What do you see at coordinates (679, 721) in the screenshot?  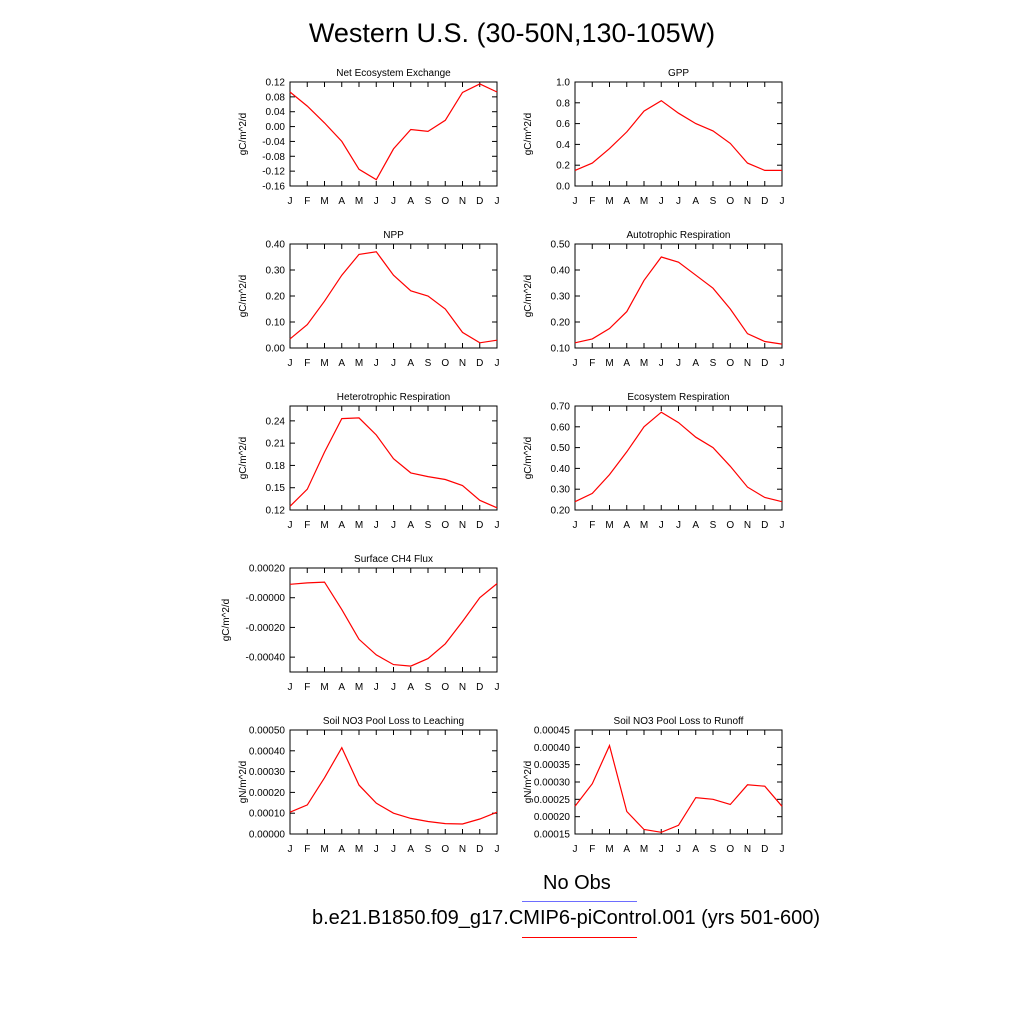 I see `panel-title: Soil NO3 Pool Loss to Runoff` at bounding box center [679, 721].